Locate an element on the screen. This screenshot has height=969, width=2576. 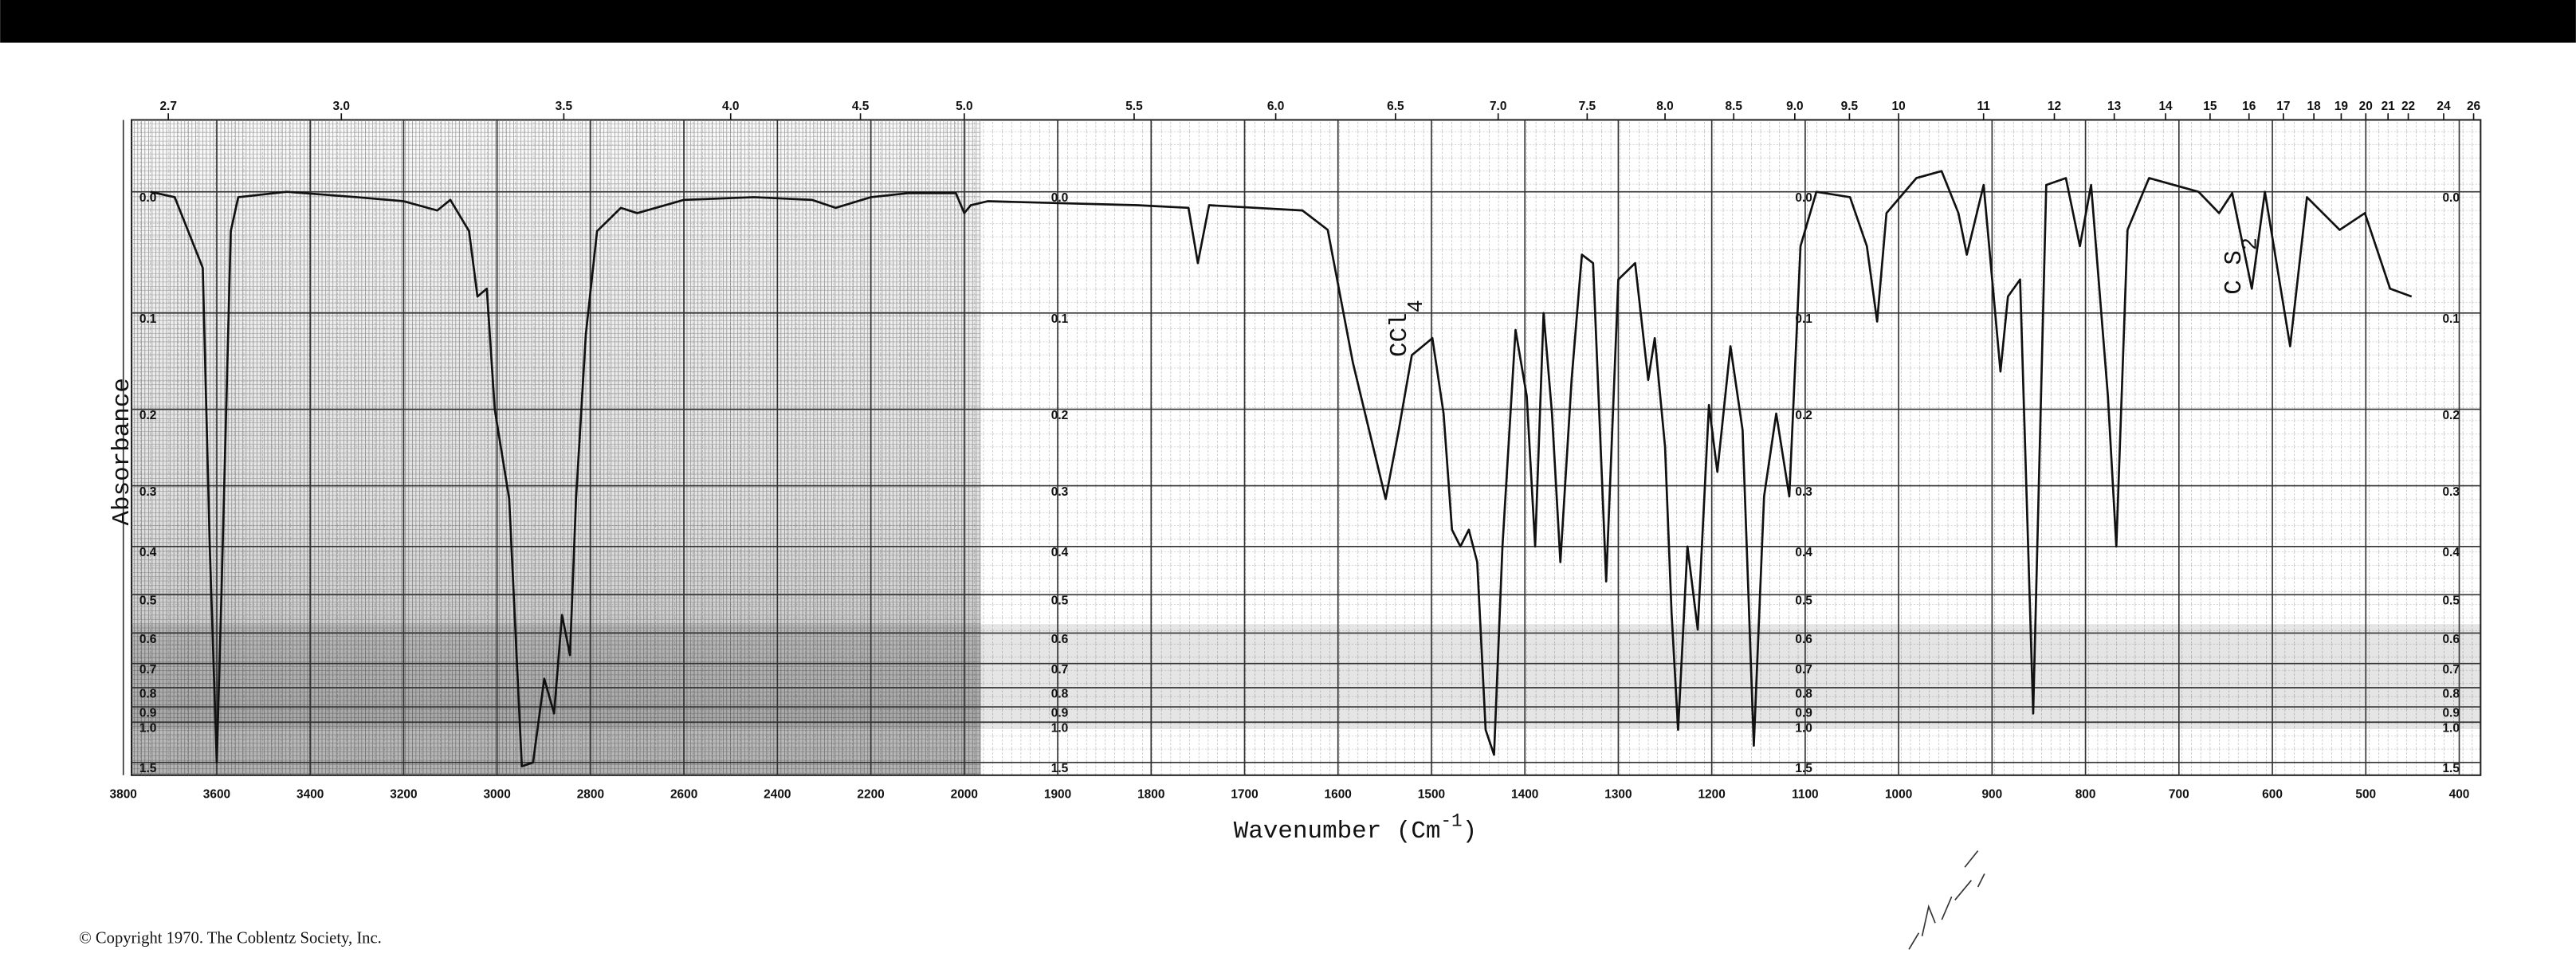
x2-tick-label: 5.5 is located at coordinates (1134, 106).